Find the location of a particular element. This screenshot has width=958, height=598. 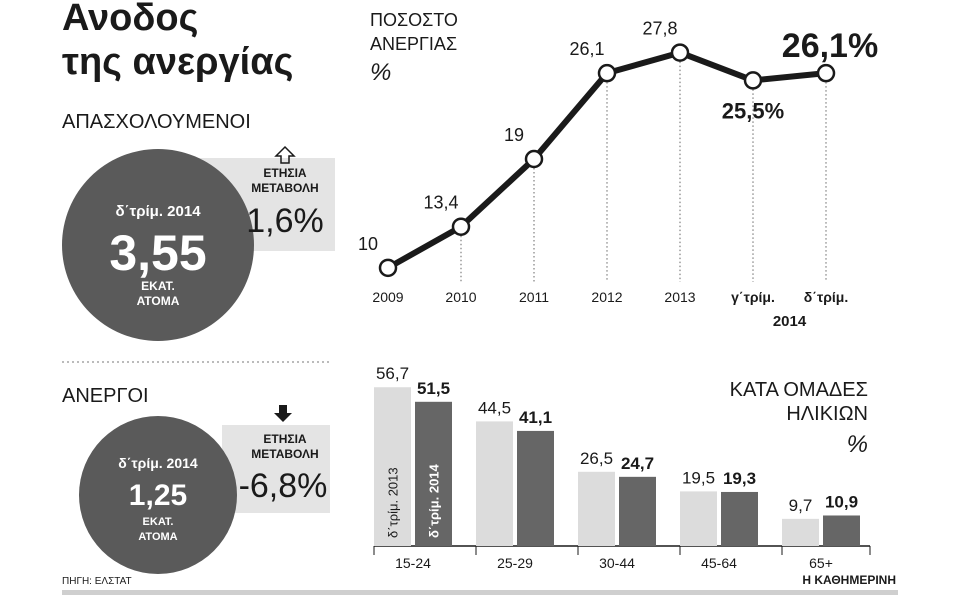

value: 1,25 is located at coordinates (158, 495).